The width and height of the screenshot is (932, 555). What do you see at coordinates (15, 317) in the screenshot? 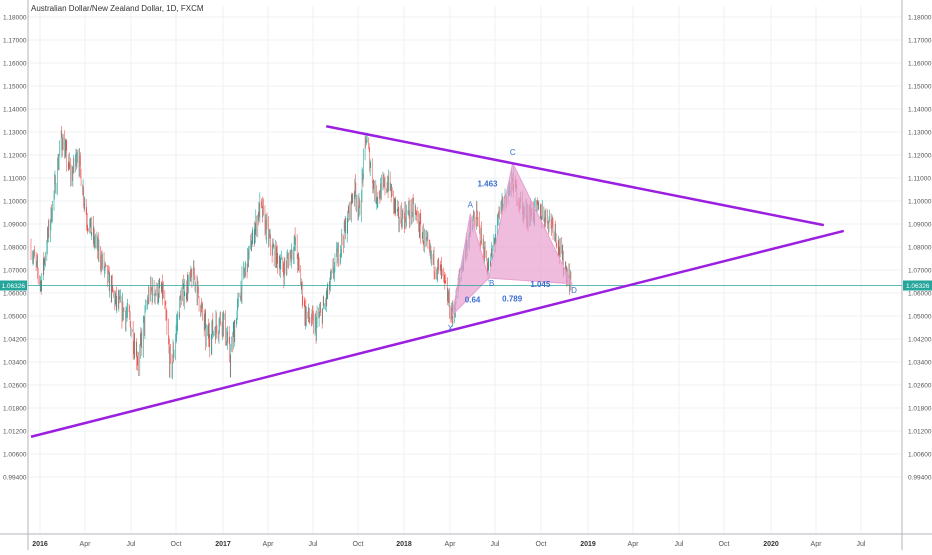
I see `y-tick-label-left: 1.05000` at bounding box center [15, 317].